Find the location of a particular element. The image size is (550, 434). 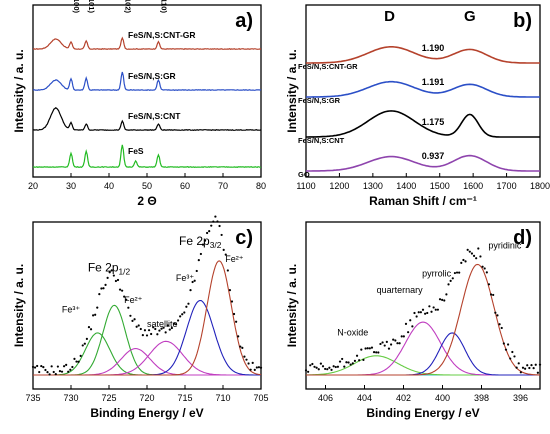

y-axis-label: Intensity / a. u. is located at coordinates (19, 305).